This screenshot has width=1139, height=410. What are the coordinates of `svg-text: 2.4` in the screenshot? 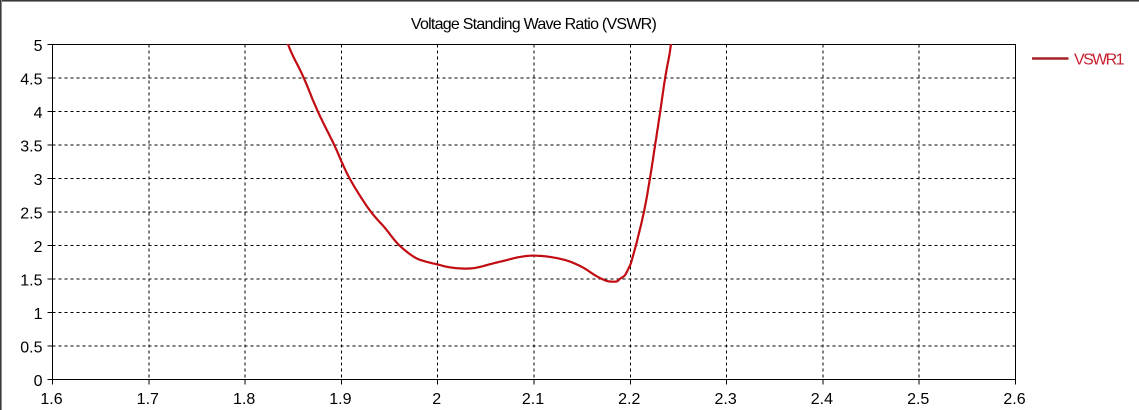 It's located at (822, 399).